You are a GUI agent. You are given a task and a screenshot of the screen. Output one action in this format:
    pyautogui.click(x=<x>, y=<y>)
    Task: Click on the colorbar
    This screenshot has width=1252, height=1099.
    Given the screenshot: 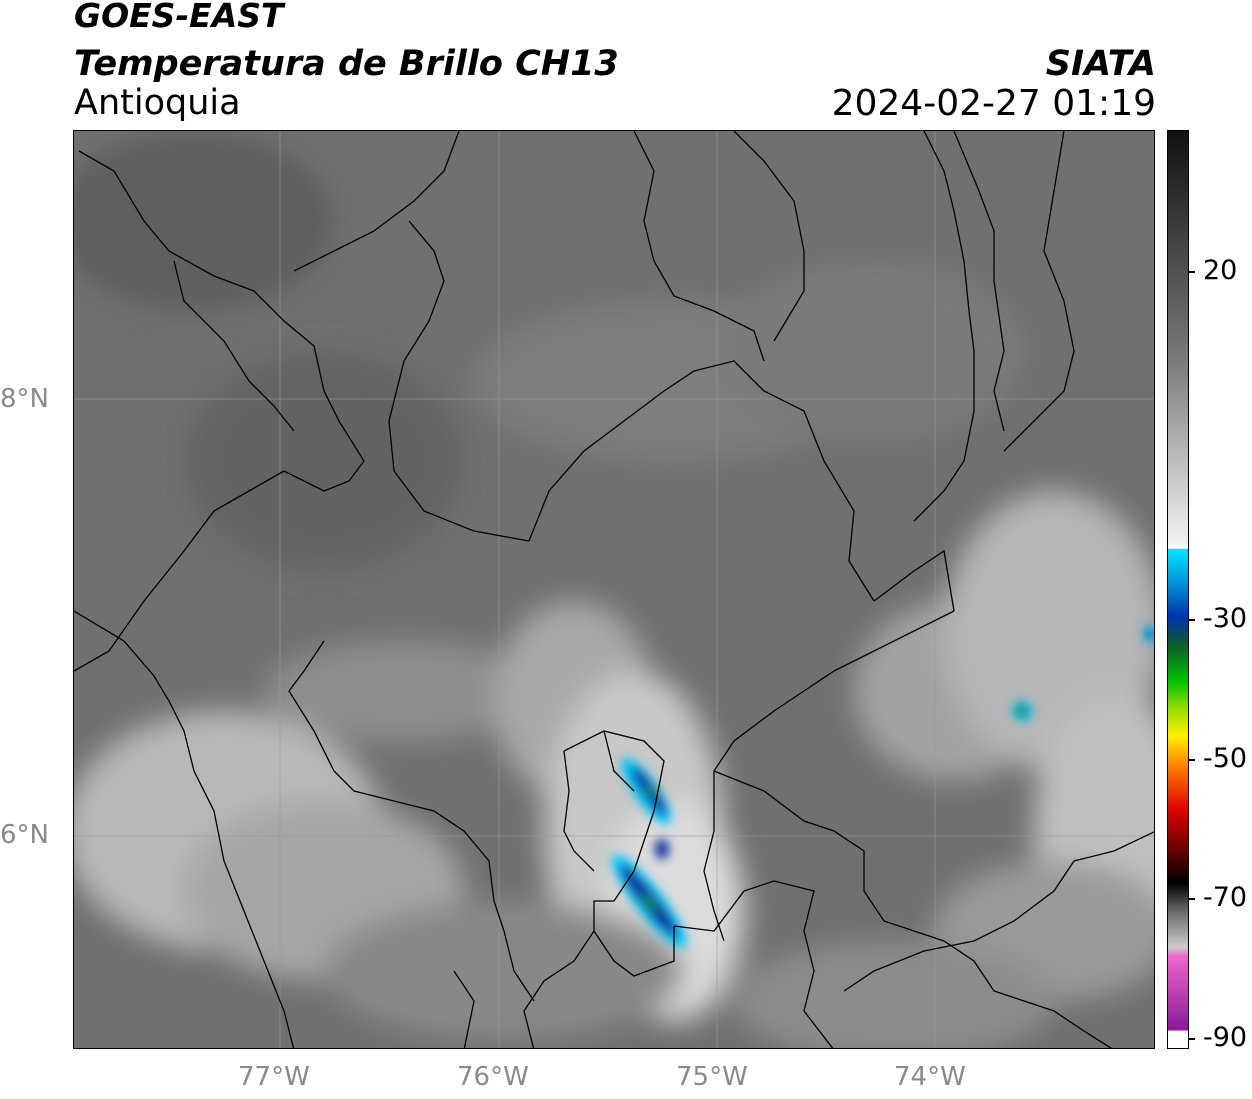 What is the action you would take?
    pyautogui.click(x=1178, y=589)
    